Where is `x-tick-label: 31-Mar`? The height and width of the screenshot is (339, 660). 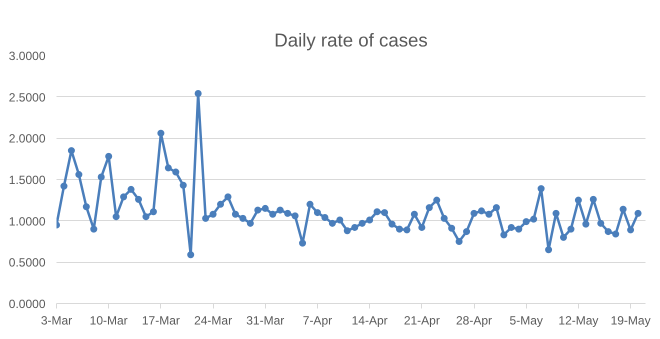
x-tick-label: 31-Mar is located at coordinates (265, 321).